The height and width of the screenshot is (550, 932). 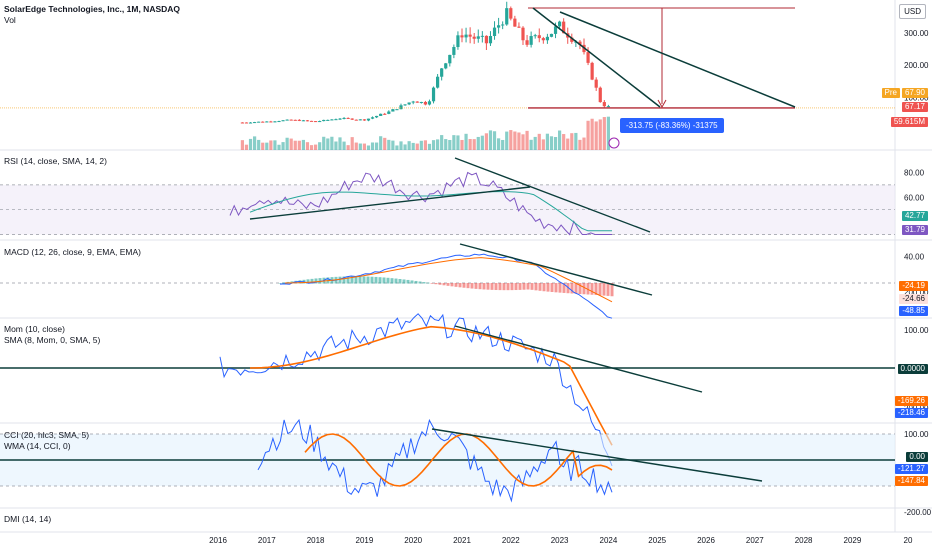 What do you see at coordinates (37, 446) in the screenshot?
I see `cci-wma-legend-label: WMA (14, CCI, 0)` at bounding box center [37, 446].